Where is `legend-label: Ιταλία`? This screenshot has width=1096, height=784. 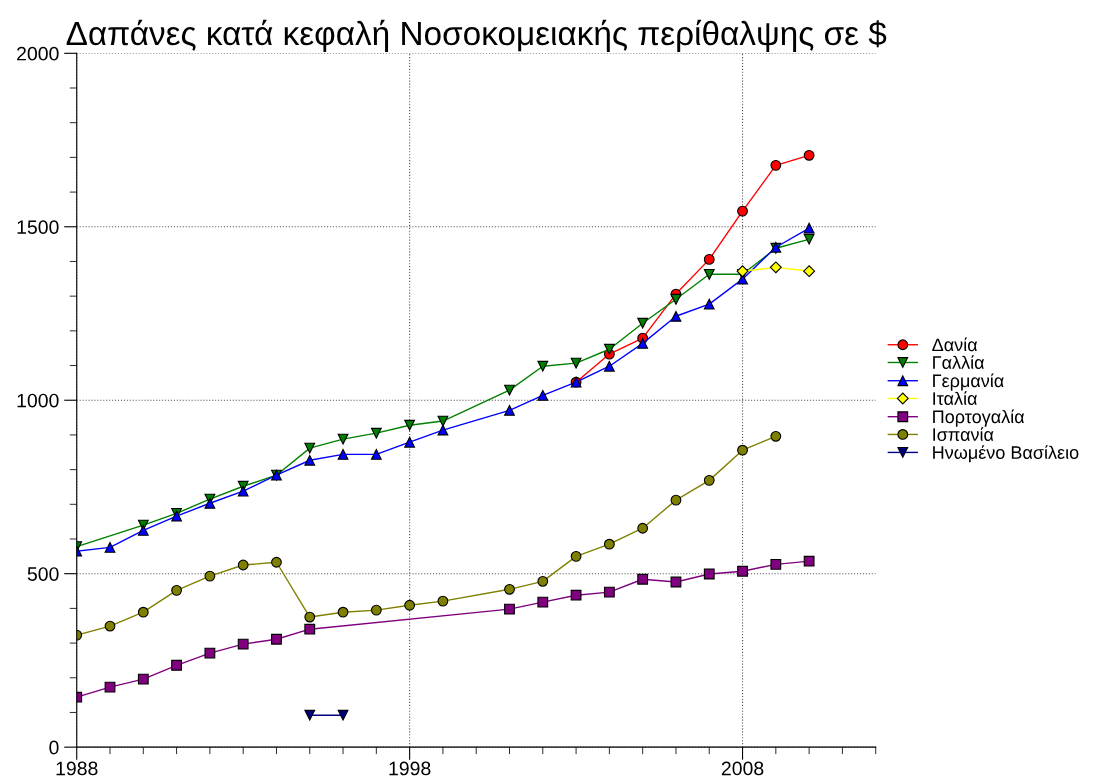 legend-label: Ιταλία is located at coordinates (955, 398).